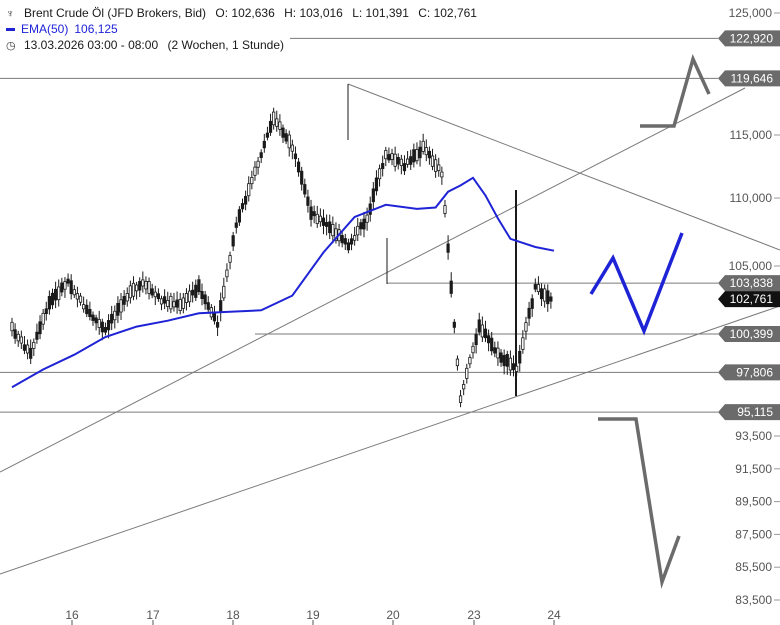 The image size is (780, 625). I want to click on x-tick-label: 23, so click(474, 615).